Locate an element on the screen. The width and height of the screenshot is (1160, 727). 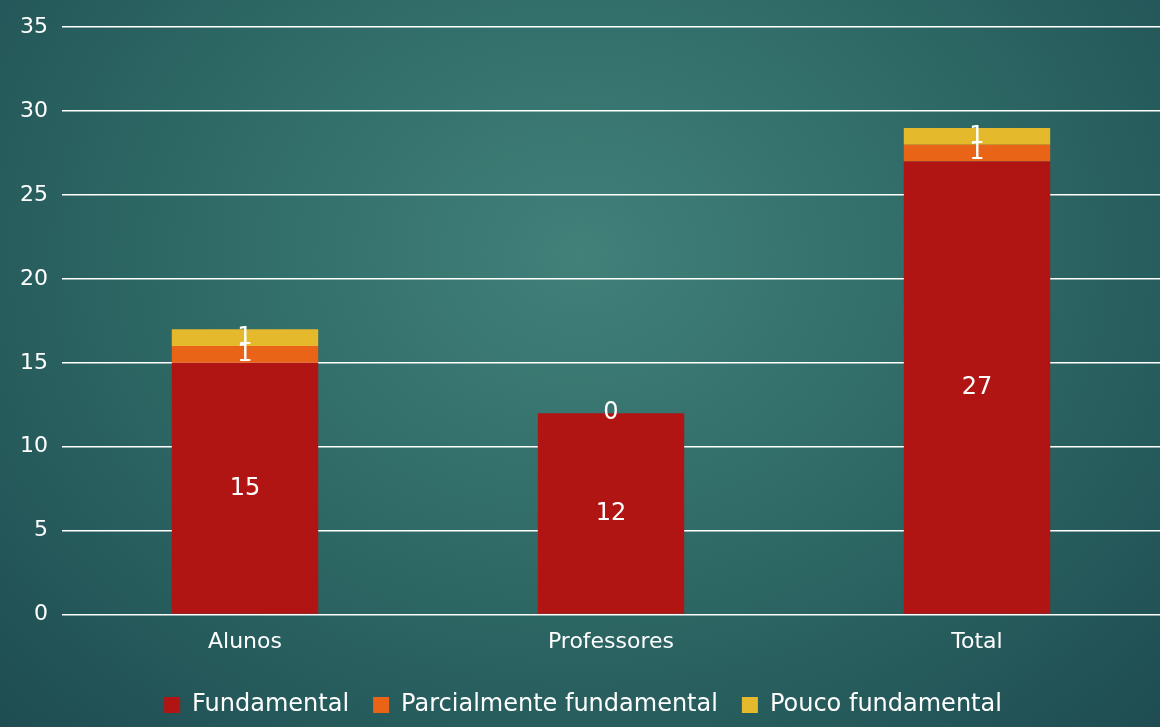
y-tick-label: 0 is located at coordinates (40, 613).